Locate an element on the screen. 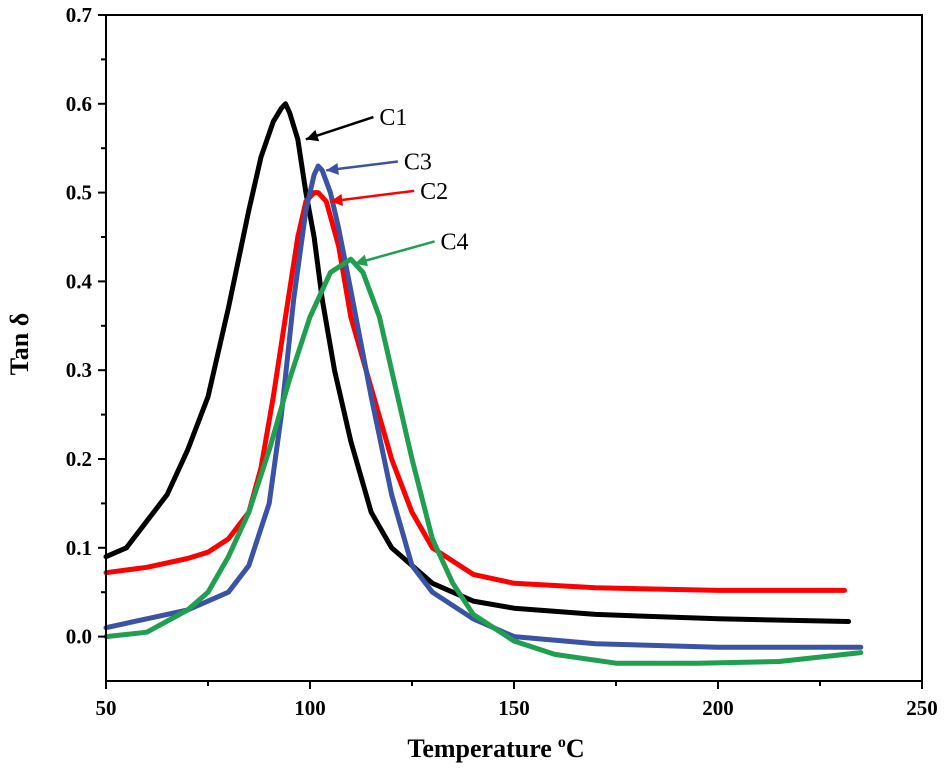 The height and width of the screenshot is (769, 950). y-tick-label: 0.0 is located at coordinates (79, 637).